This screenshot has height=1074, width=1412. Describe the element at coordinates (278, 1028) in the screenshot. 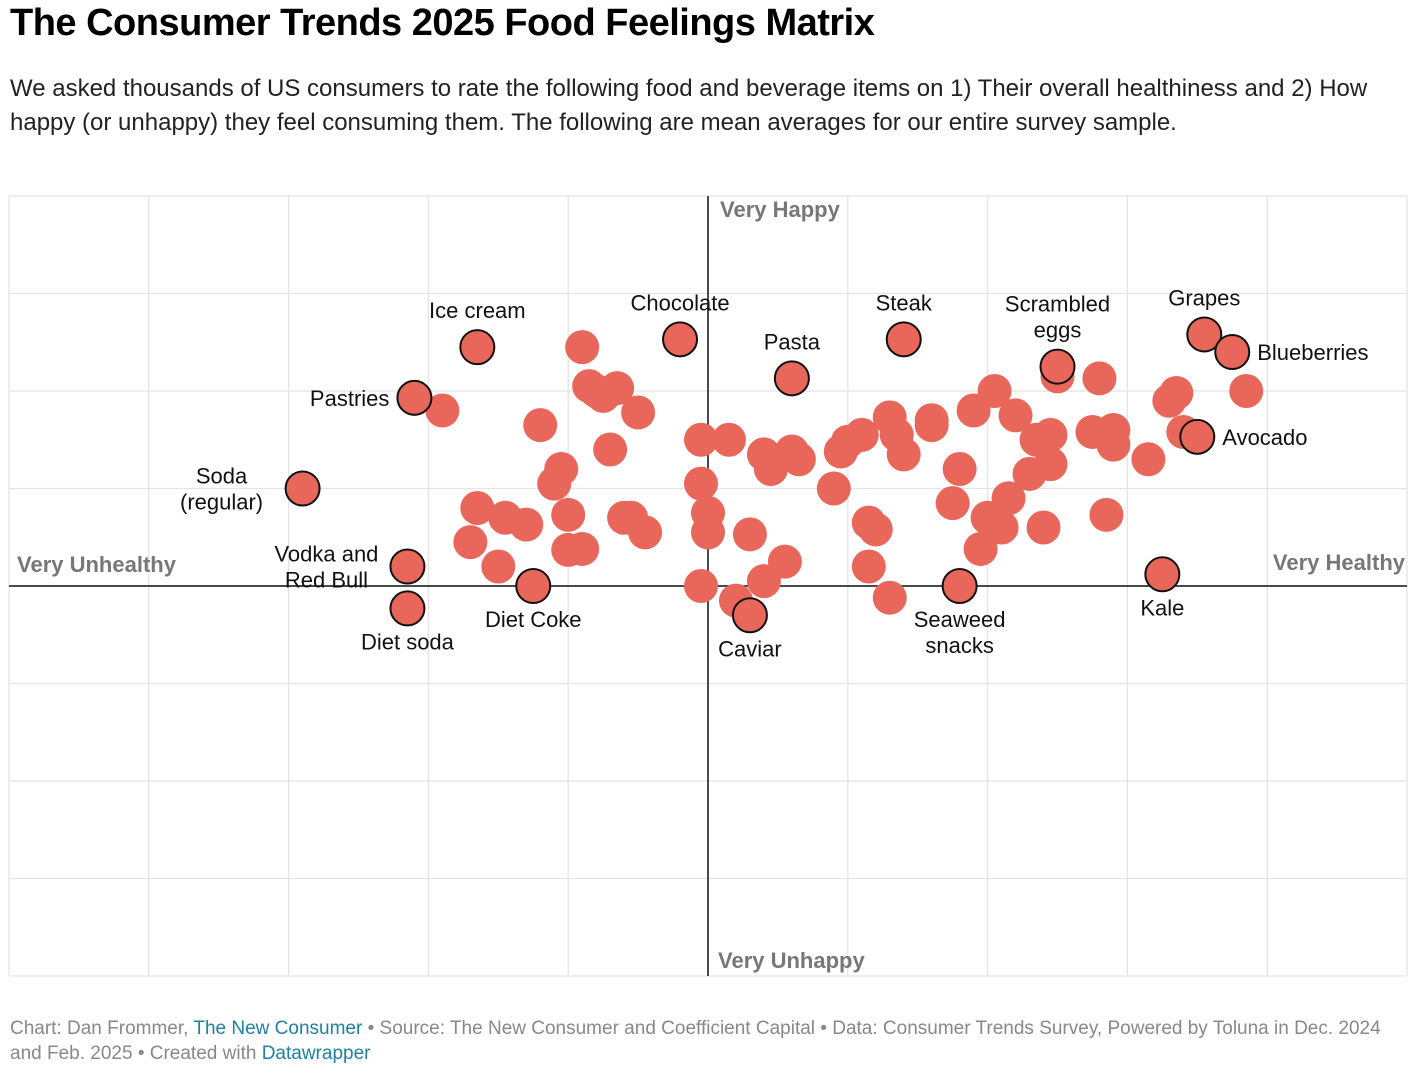

I see `publisher-link: The New Consumer` at that location.